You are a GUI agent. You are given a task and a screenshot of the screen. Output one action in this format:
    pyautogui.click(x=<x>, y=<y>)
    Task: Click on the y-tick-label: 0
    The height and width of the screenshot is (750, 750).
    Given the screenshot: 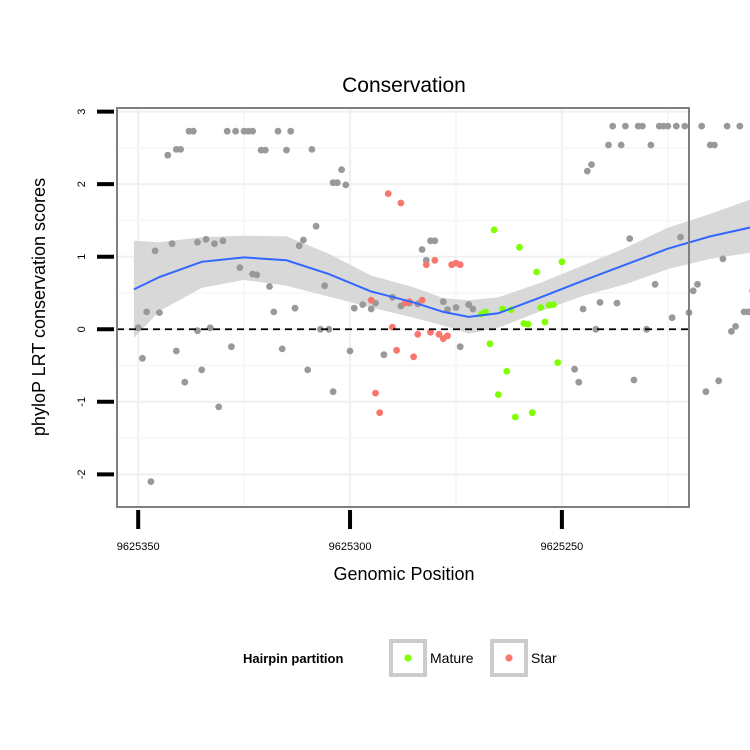 What is the action you would take?
    pyautogui.click(x=82, y=329)
    